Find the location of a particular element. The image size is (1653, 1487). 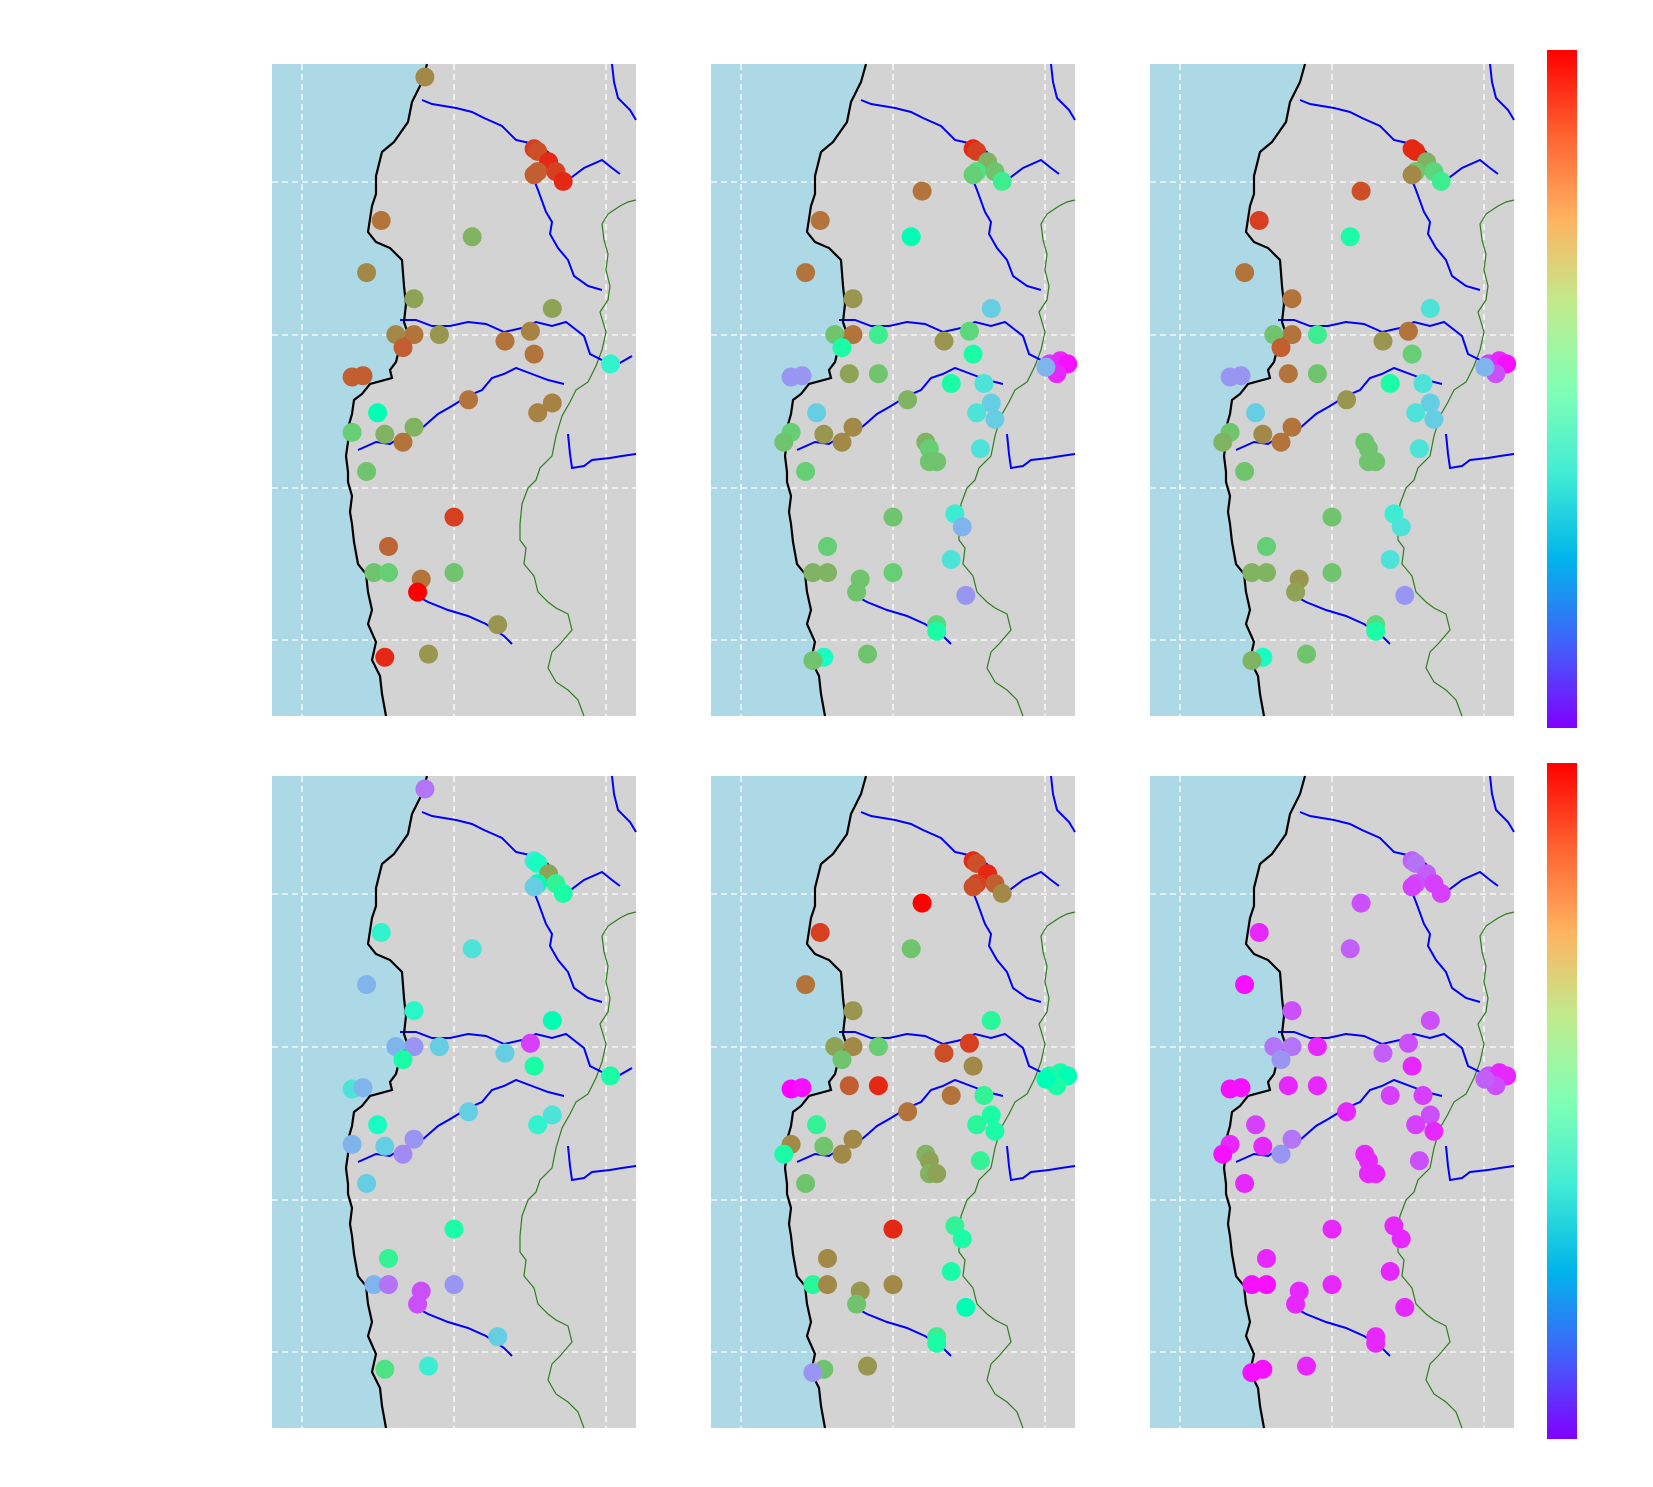

panel-r2c3 is located at coordinates (1333, 1102).